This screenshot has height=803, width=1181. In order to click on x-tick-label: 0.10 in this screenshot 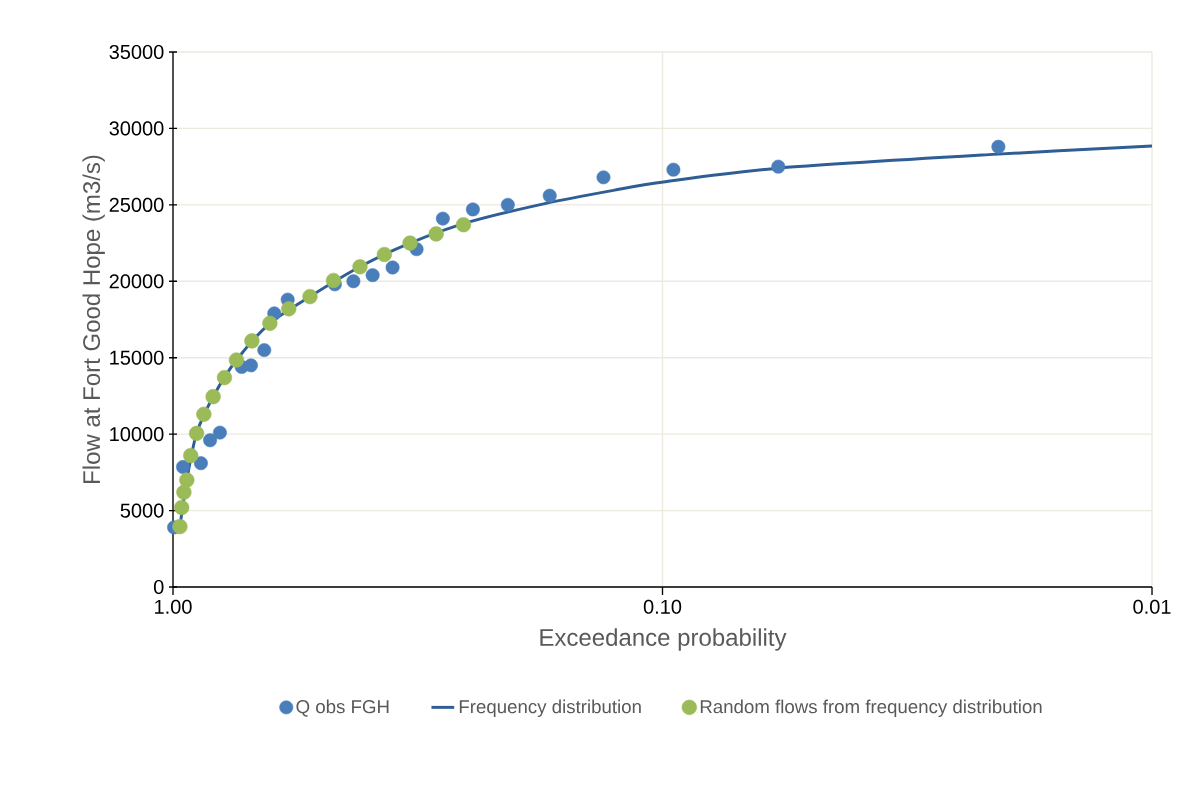, I will do `click(662, 606)`.